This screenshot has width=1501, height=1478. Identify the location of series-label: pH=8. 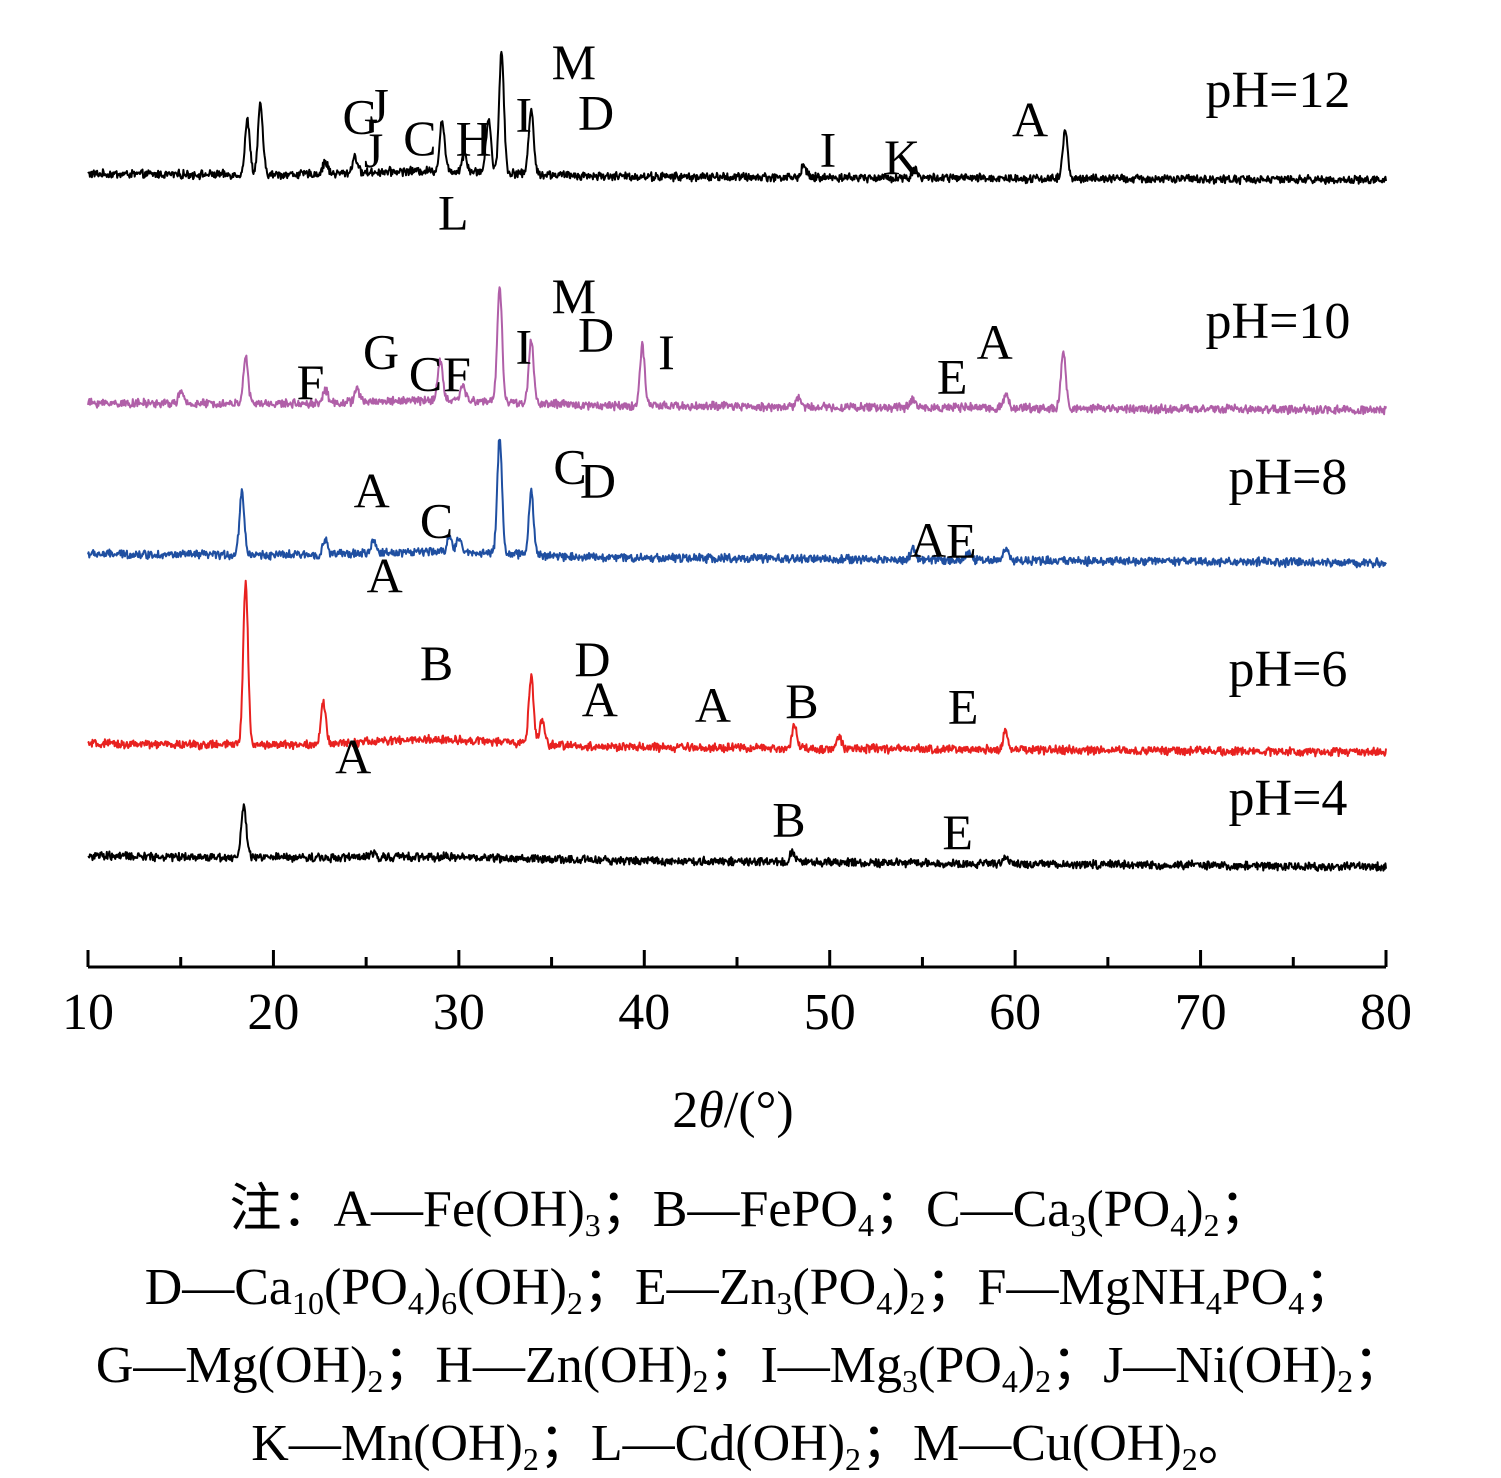
(1288, 477).